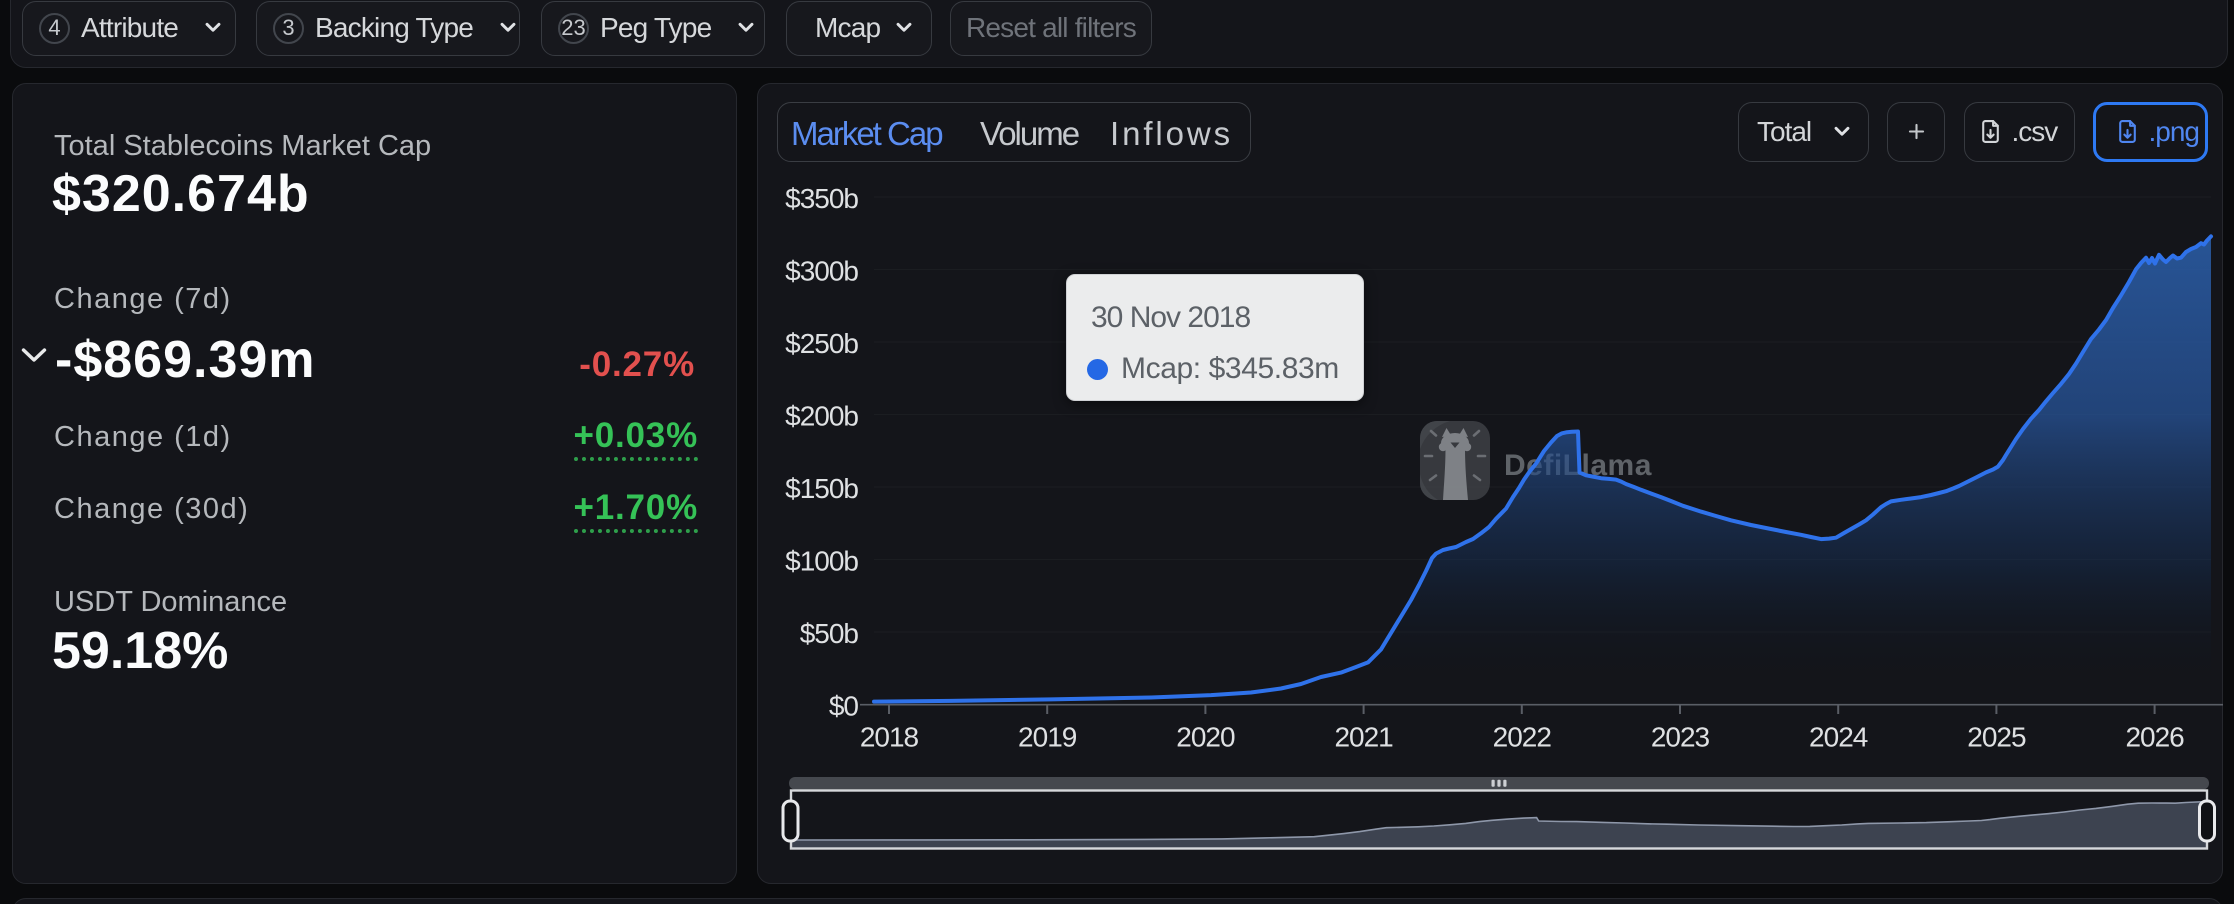 Image resolution: width=2234 pixels, height=904 pixels. Describe the element at coordinates (889, 737) in the screenshot. I see `svg-text: 2018` at that location.